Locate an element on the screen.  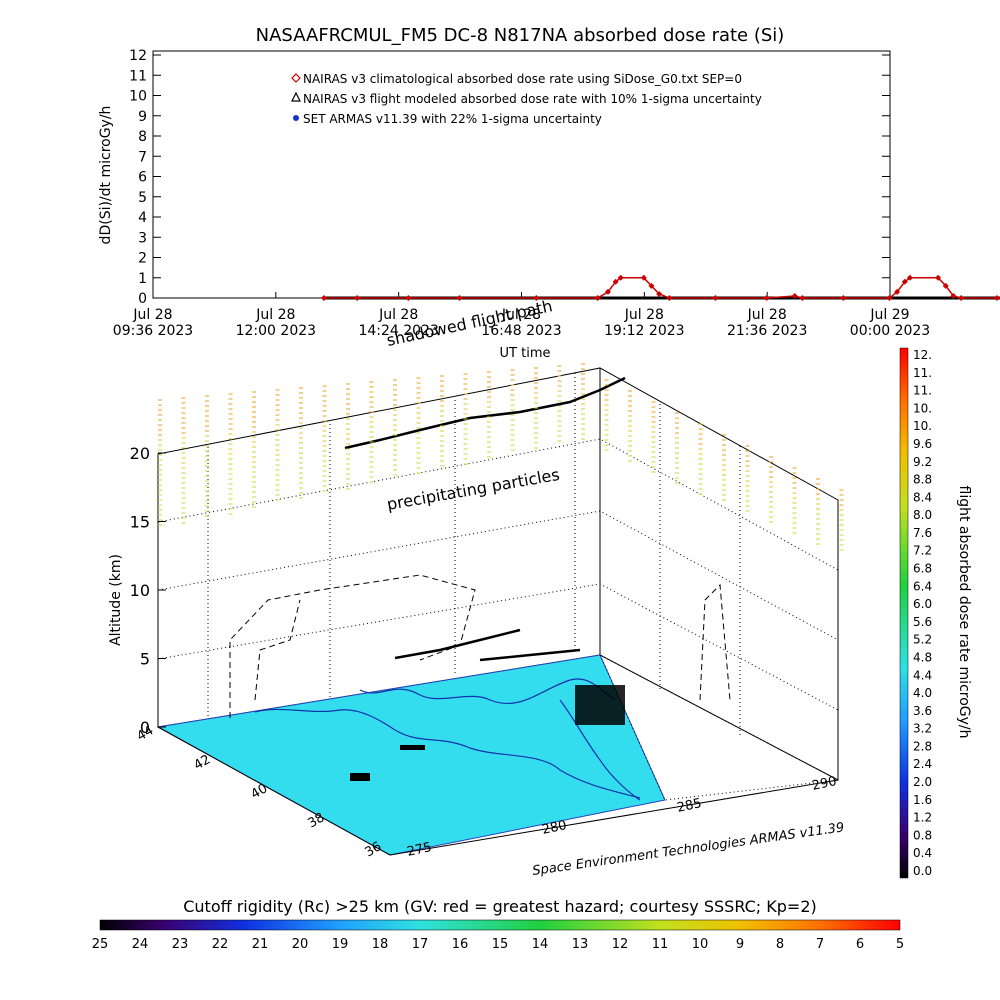
horizontal-colorbar-tick-label: 19 is located at coordinates (340, 944).